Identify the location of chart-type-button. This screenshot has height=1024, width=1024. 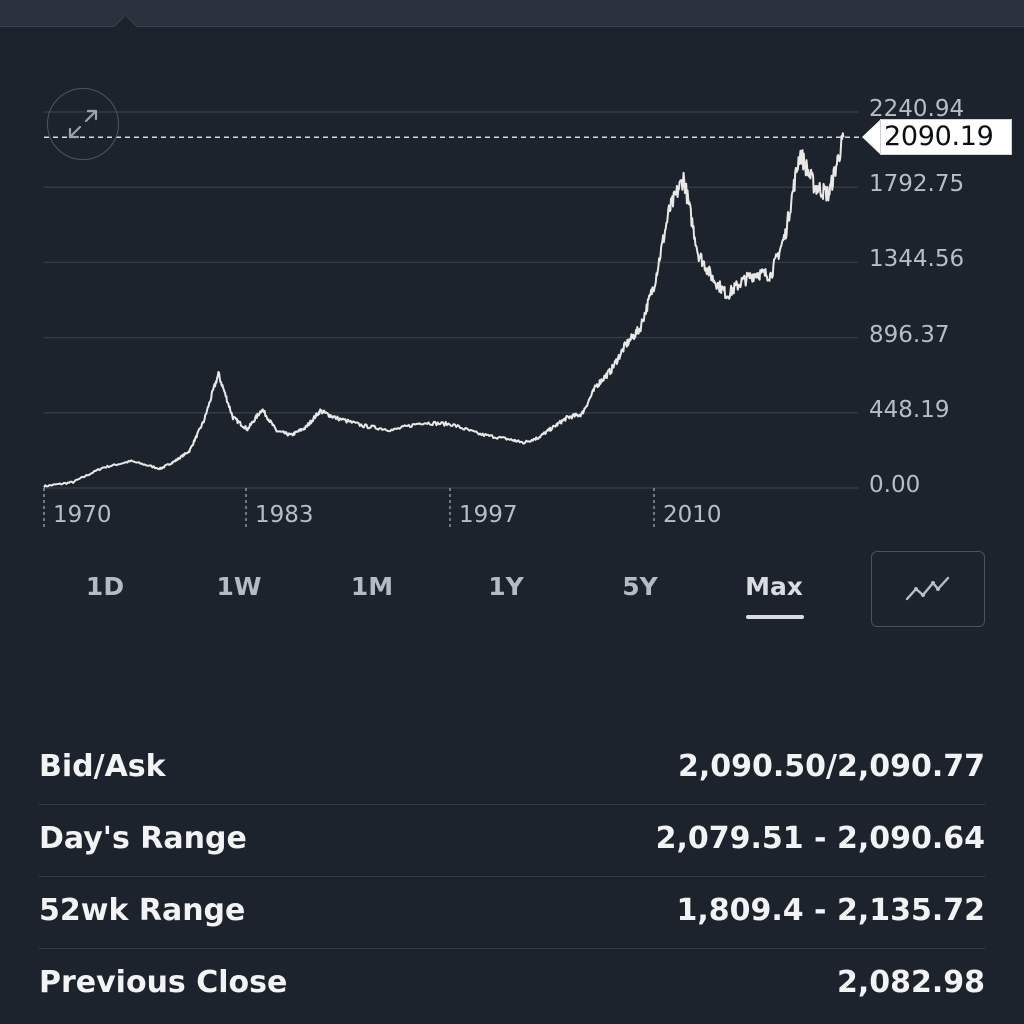
(928, 589).